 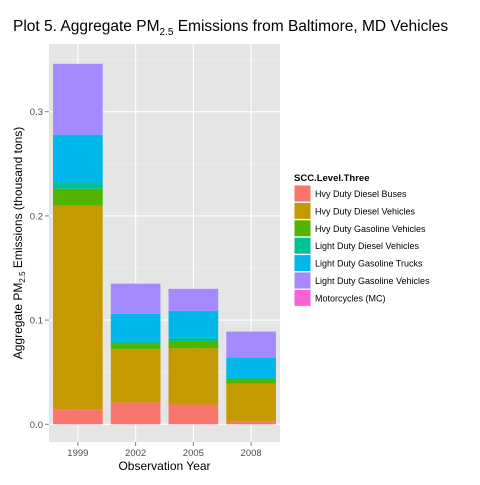 I want to click on y-tick-label: 0.2, so click(x=36, y=216).